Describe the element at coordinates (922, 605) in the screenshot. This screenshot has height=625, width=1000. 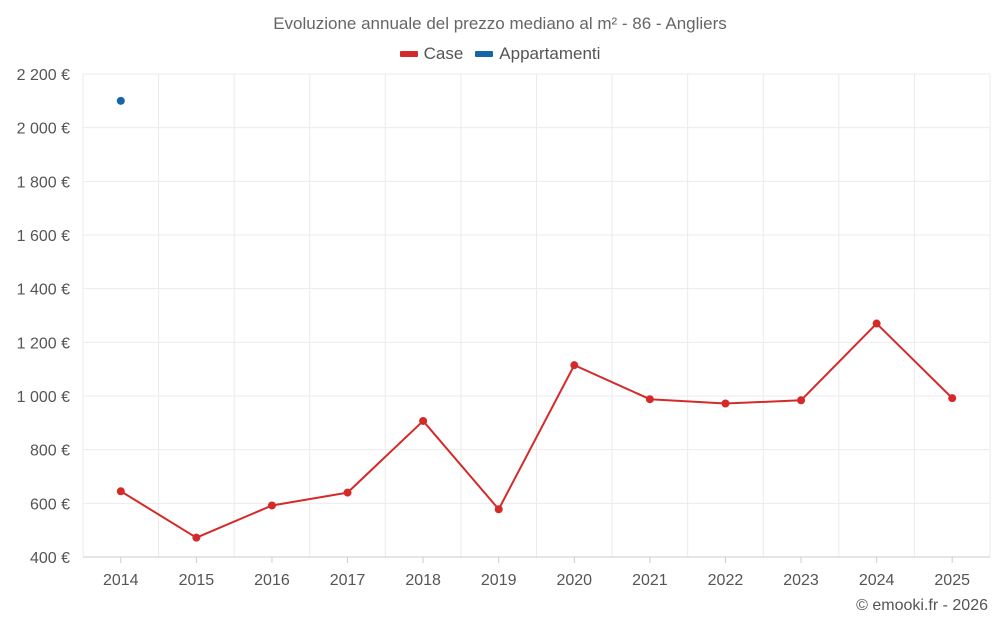
I see `credit-text: © emooki.fr - 2026` at that location.